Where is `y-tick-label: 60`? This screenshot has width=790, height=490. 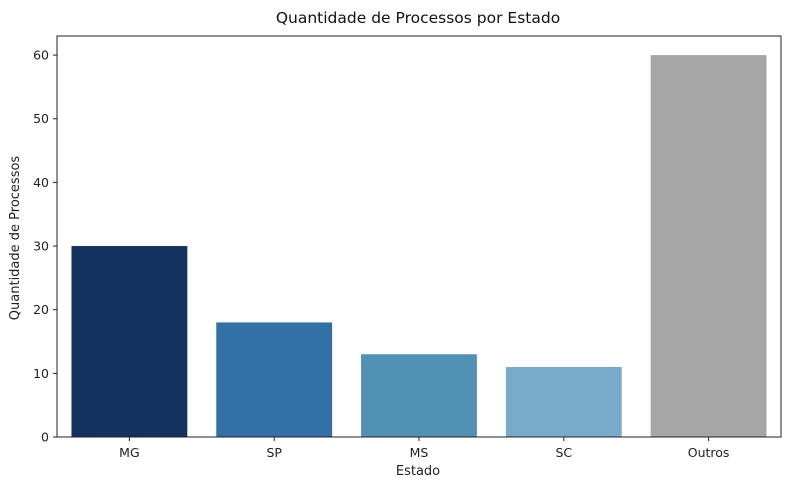 y-tick-label: 60 is located at coordinates (41, 55).